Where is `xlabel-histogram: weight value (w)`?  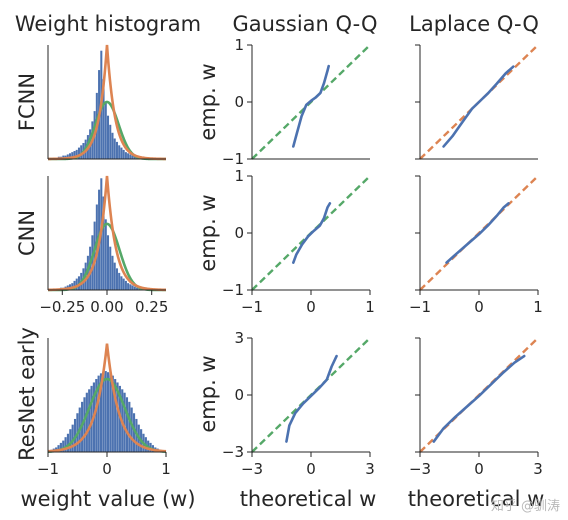 xlabel-histogram: weight value (w) is located at coordinates (107, 499).